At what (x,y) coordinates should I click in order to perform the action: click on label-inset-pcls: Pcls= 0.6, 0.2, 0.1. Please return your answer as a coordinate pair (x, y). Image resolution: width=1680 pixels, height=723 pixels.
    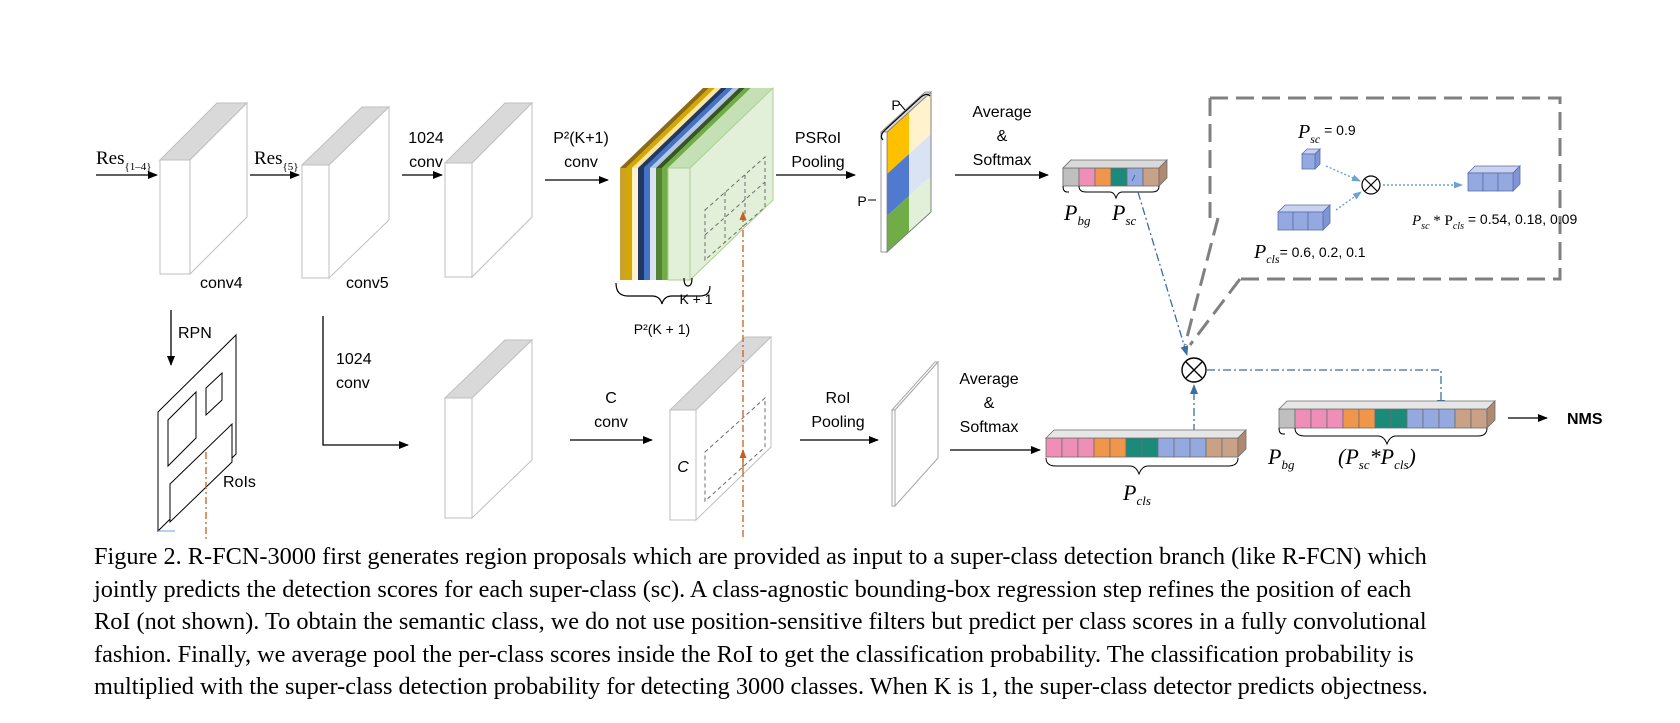
    Looking at the image, I should click on (1309, 253).